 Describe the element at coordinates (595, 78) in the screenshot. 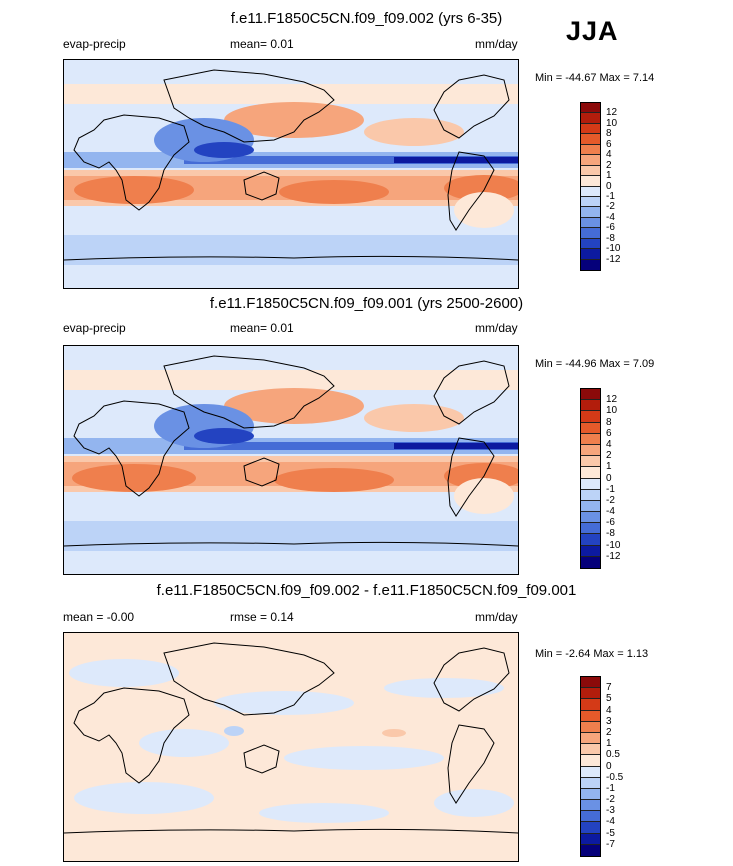

I see `panel-1-minmax: Min = -44.67 Max = 7.14` at that location.